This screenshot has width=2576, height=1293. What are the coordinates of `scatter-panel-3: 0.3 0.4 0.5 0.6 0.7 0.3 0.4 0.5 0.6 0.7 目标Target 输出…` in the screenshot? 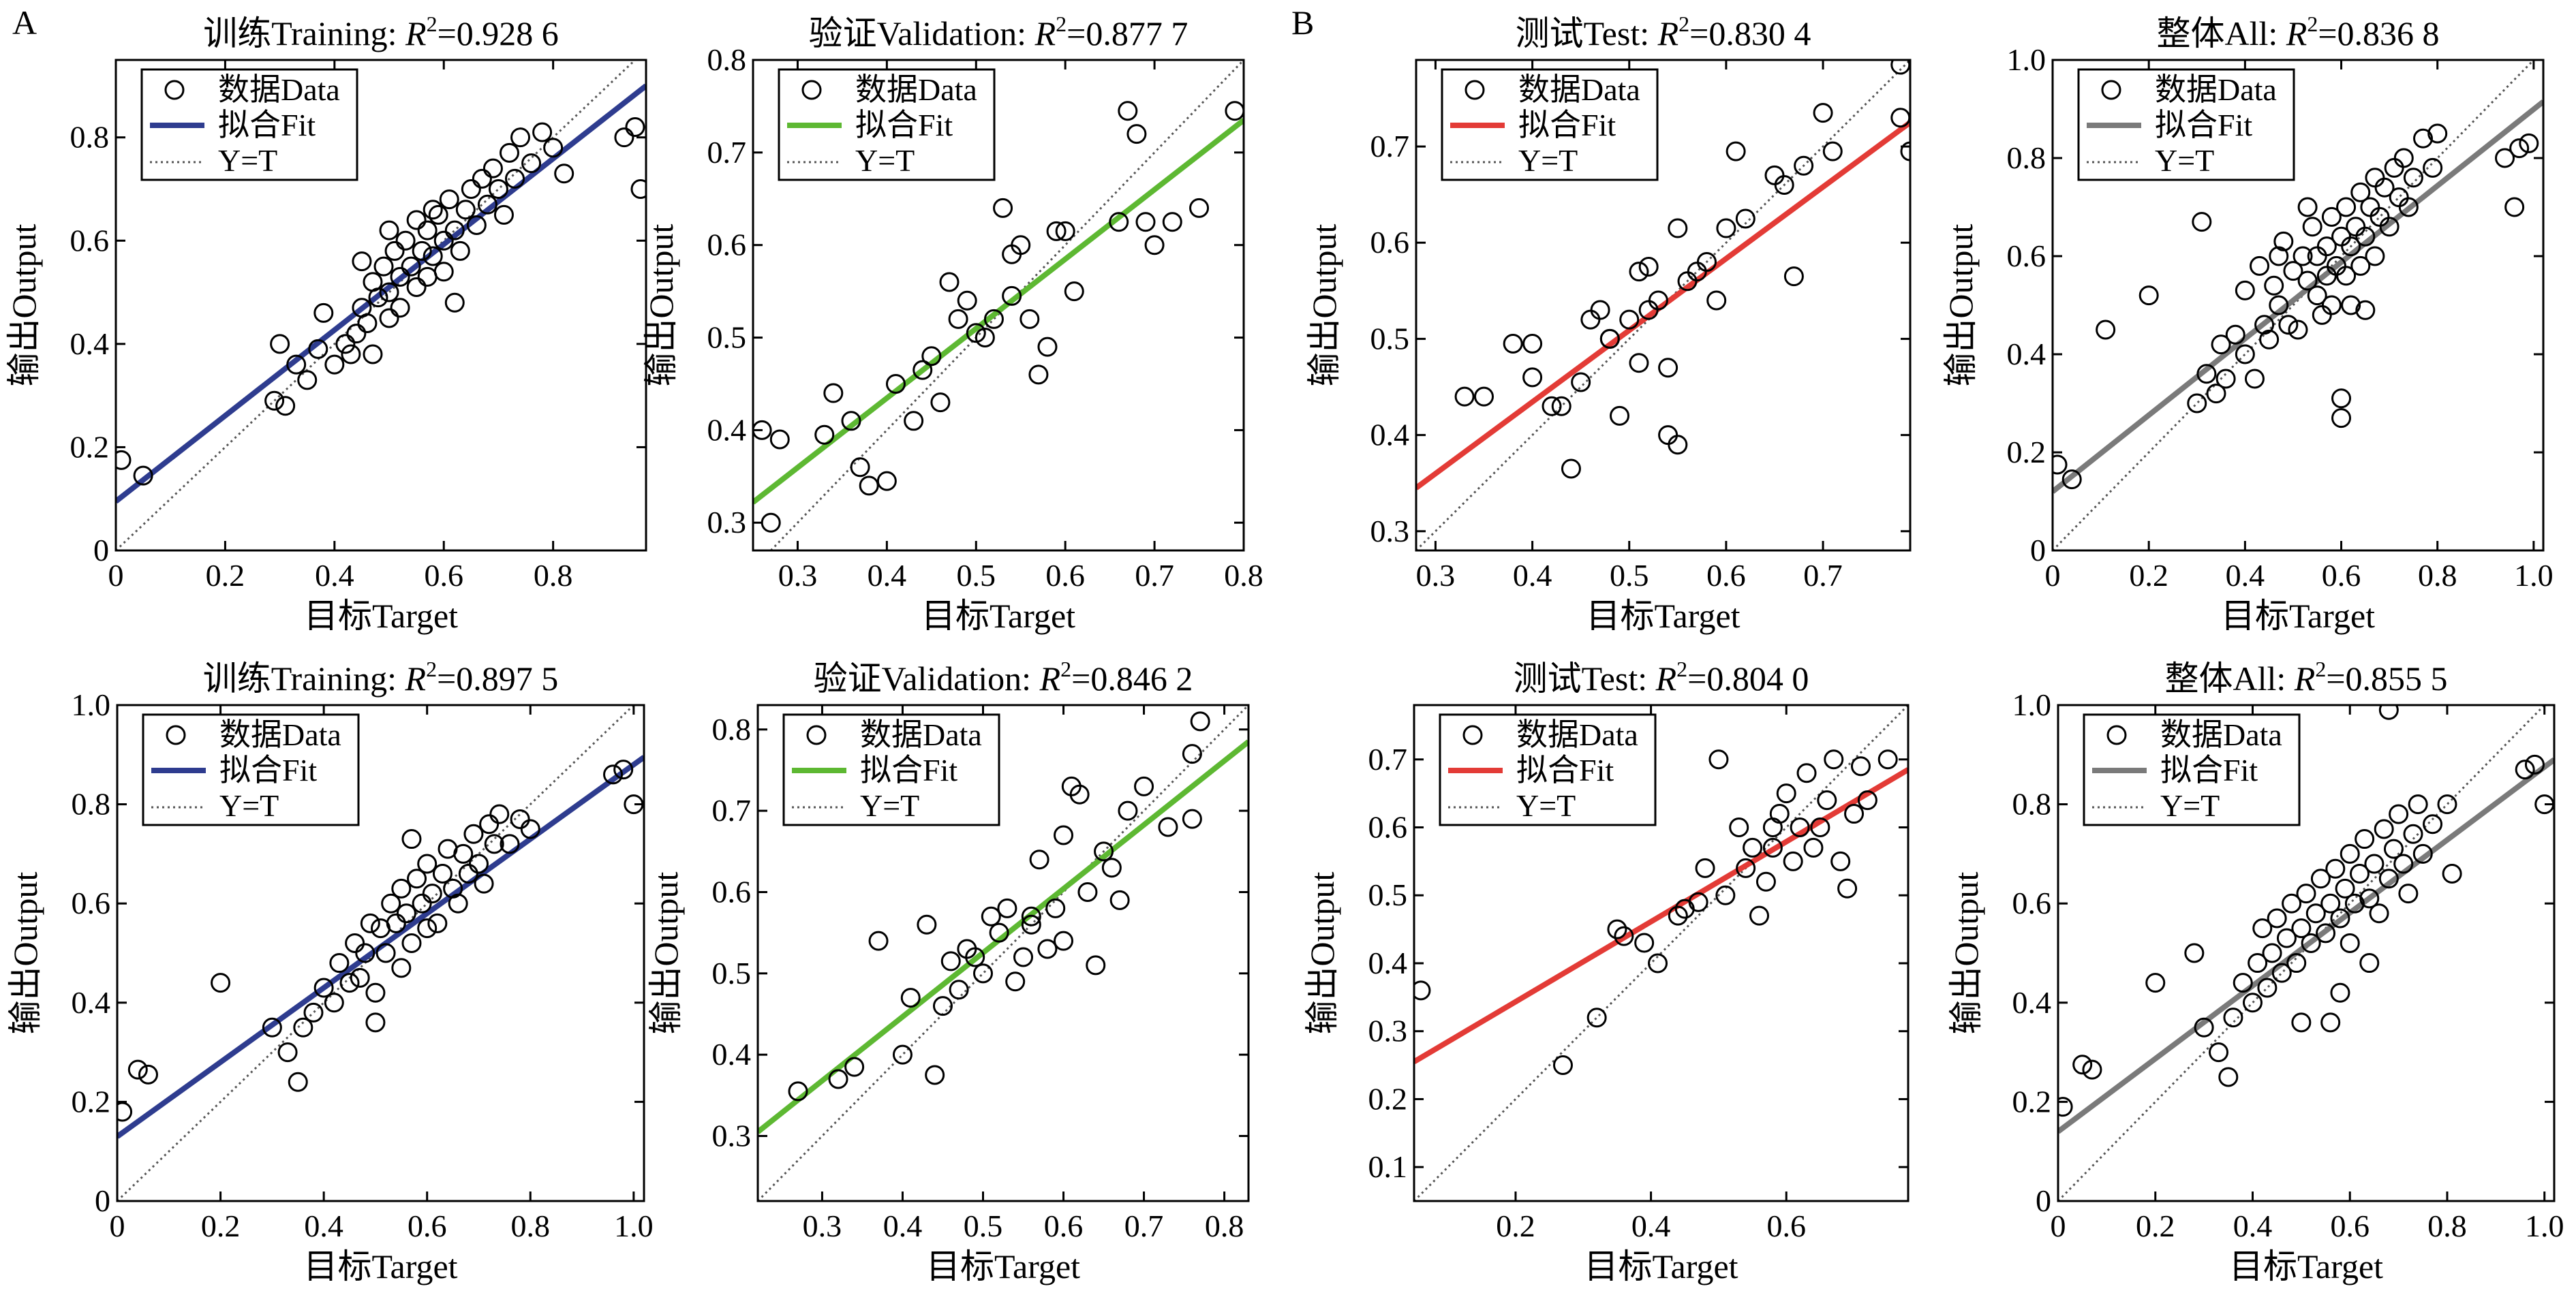 It's located at (1608, 323).